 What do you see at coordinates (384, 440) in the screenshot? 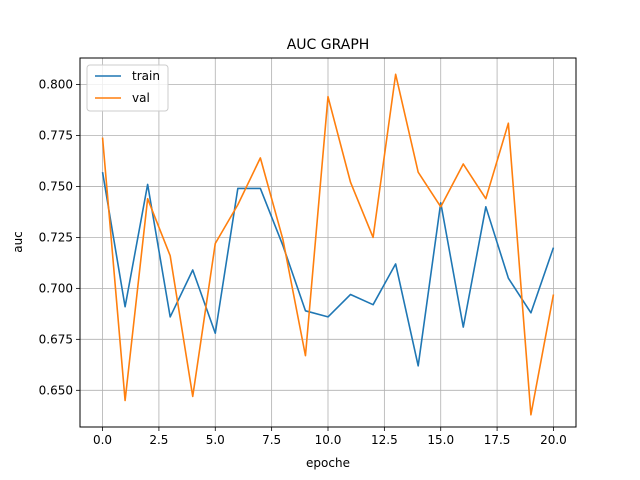
I see `x-tick-label: 12.5` at bounding box center [384, 440].